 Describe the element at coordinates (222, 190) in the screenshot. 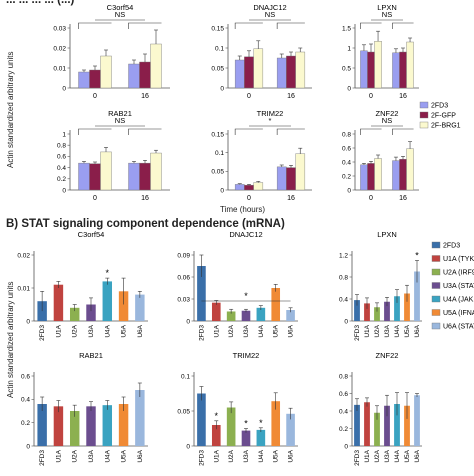

I see `a-trim22-ytick-label-0: 0` at that location.